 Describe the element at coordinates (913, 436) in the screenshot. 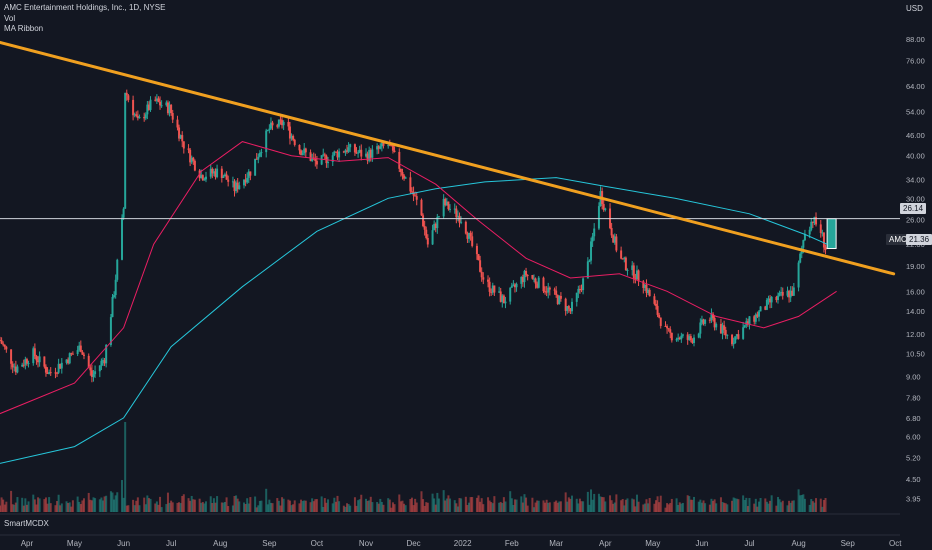

I see `y-tick-label: 6.00` at that location.